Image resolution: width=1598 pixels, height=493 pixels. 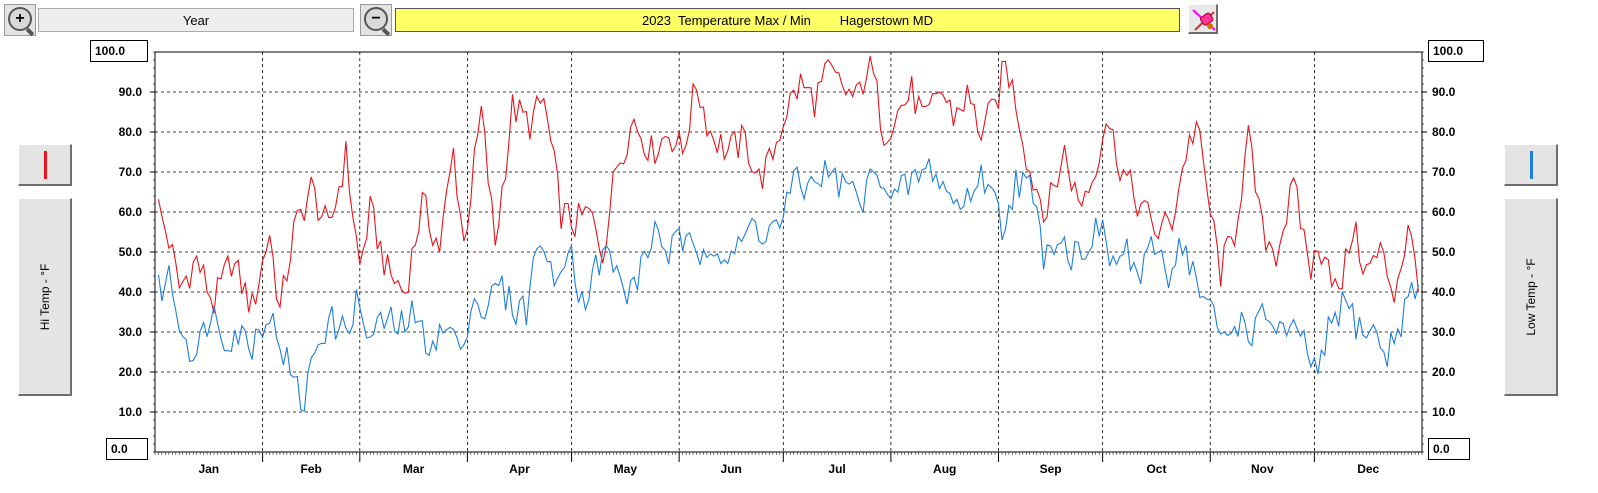 What do you see at coordinates (1444, 332) in the screenshot?
I see `right-ytick-label: 30.0` at bounding box center [1444, 332].